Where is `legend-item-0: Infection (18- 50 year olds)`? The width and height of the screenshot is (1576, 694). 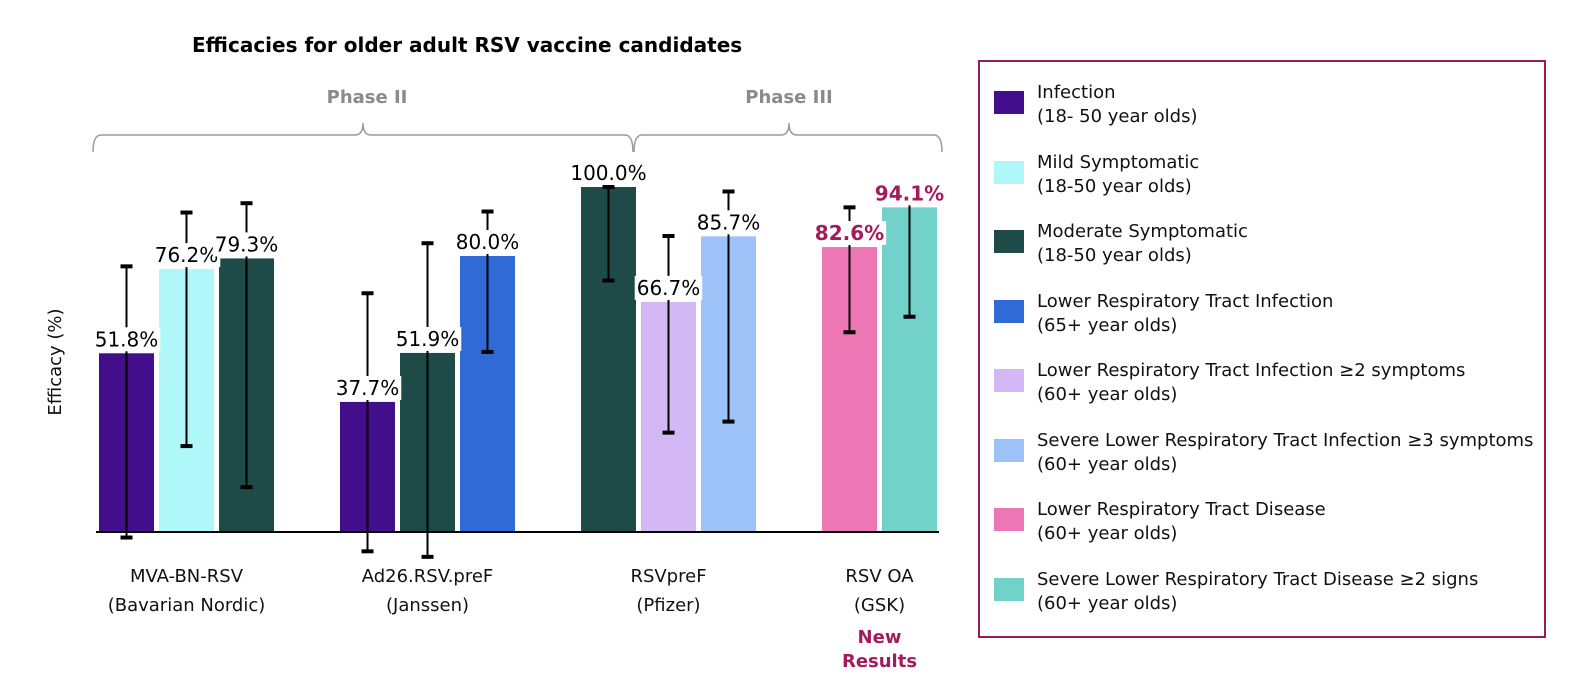 legend-item-0: Infection (18- 50 year olds) is located at coordinates (1096, 105).